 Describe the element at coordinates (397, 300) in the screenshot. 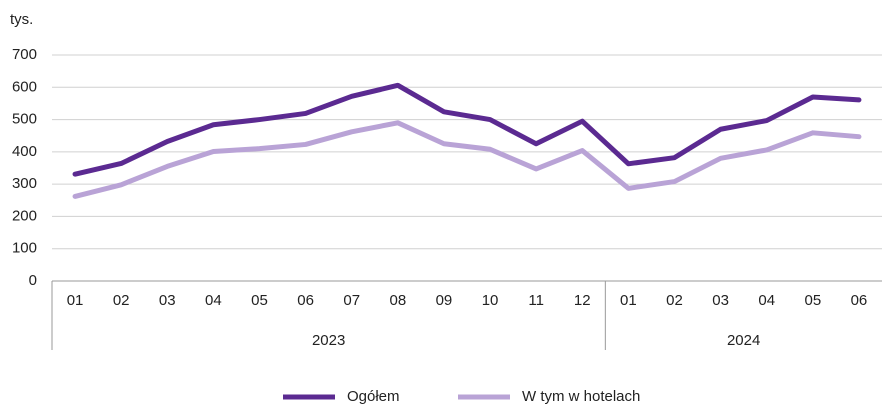

I see `x-tick-label: 08` at that location.